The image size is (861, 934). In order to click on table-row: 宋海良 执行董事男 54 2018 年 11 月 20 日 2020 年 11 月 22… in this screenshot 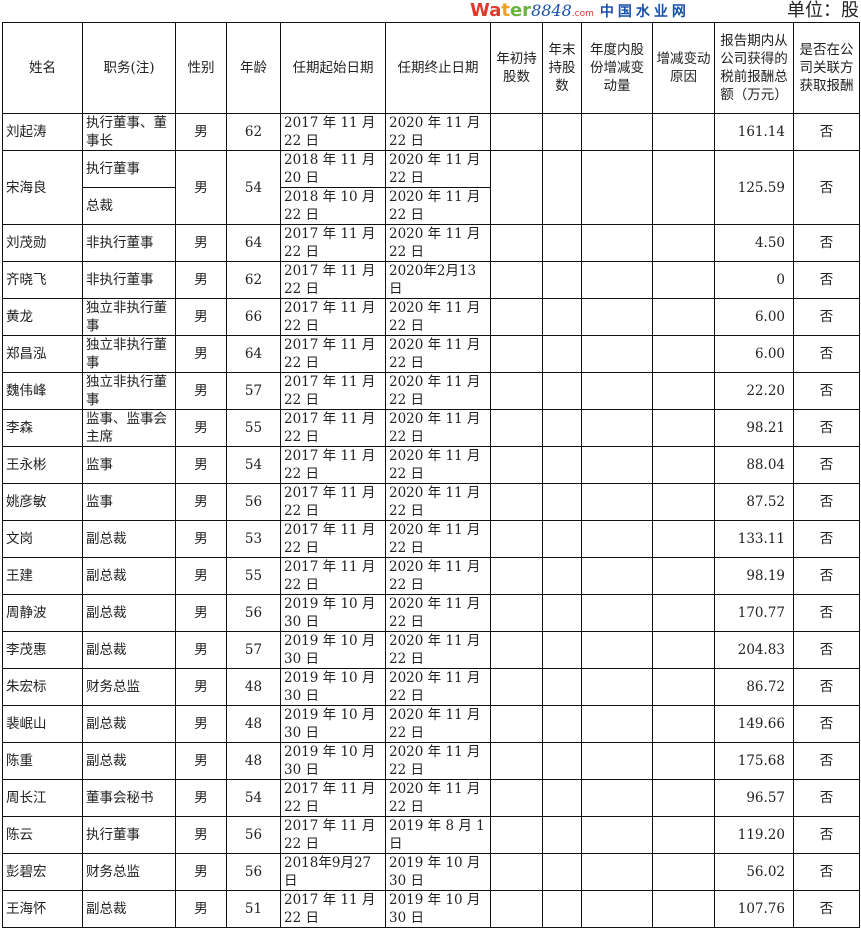, I will do `click(431, 187)`.